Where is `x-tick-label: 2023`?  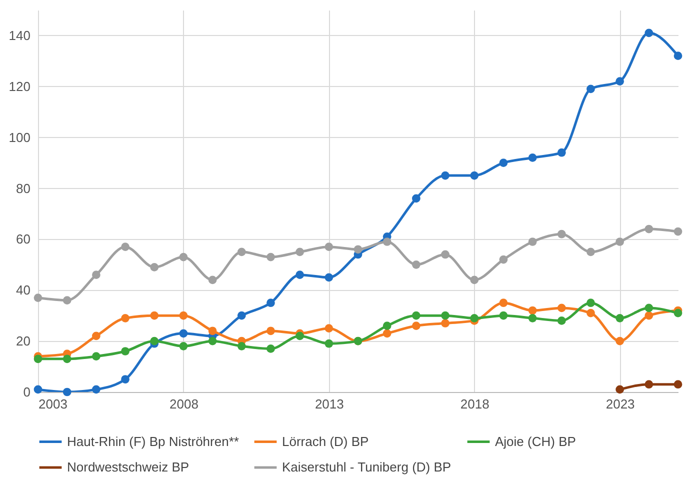 x-tick-label: 2023 is located at coordinates (620, 404).